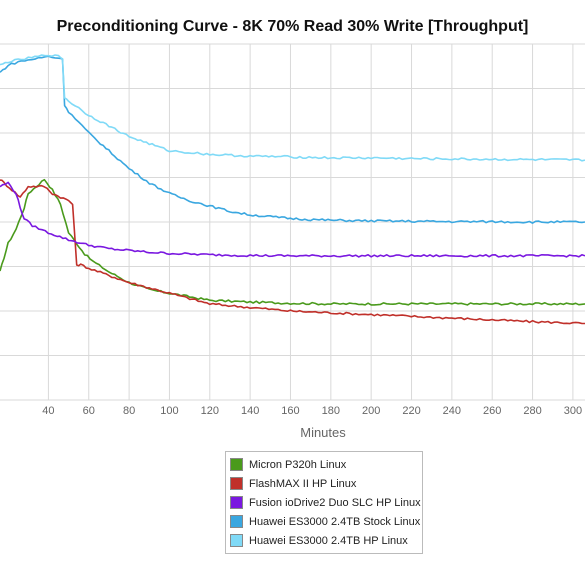 The height and width of the screenshot is (567, 585). Describe the element at coordinates (452, 411) in the screenshot. I see `x-tick-label: 240` at that location.